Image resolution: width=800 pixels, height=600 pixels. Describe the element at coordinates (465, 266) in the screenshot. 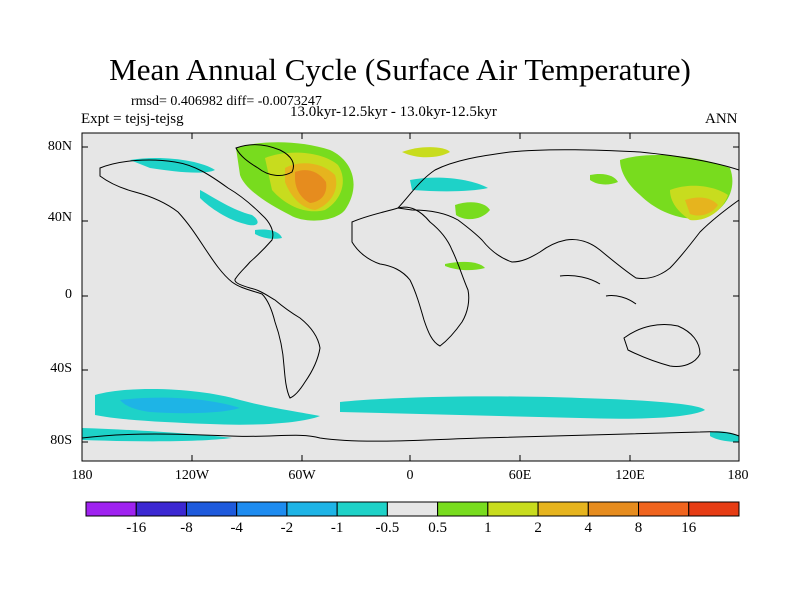

I see `warm-region-arabia` at that location.